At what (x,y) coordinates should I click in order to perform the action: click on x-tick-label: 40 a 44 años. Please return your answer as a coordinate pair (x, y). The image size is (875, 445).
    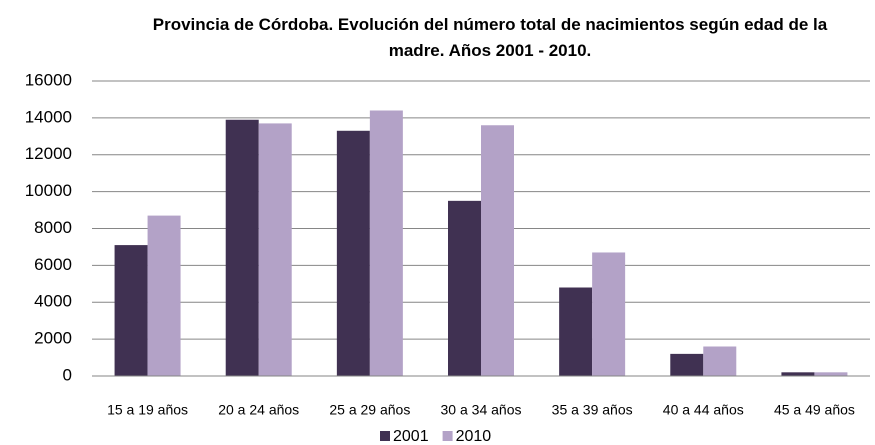
    Looking at the image, I should click on (703, 410).